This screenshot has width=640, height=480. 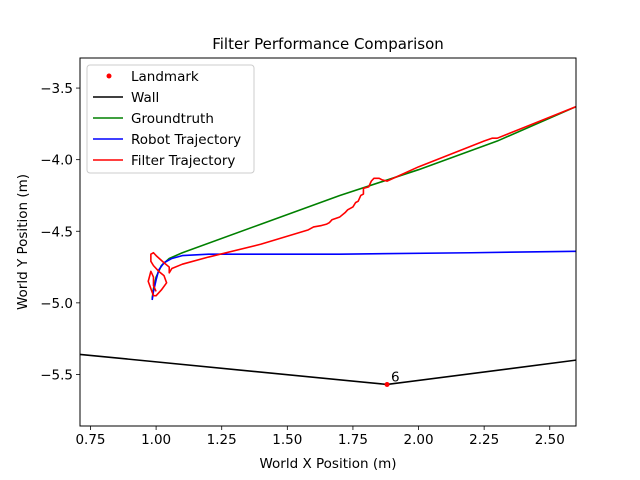 I want to click on landmark-layer: 6, so click(x=392, y=378).